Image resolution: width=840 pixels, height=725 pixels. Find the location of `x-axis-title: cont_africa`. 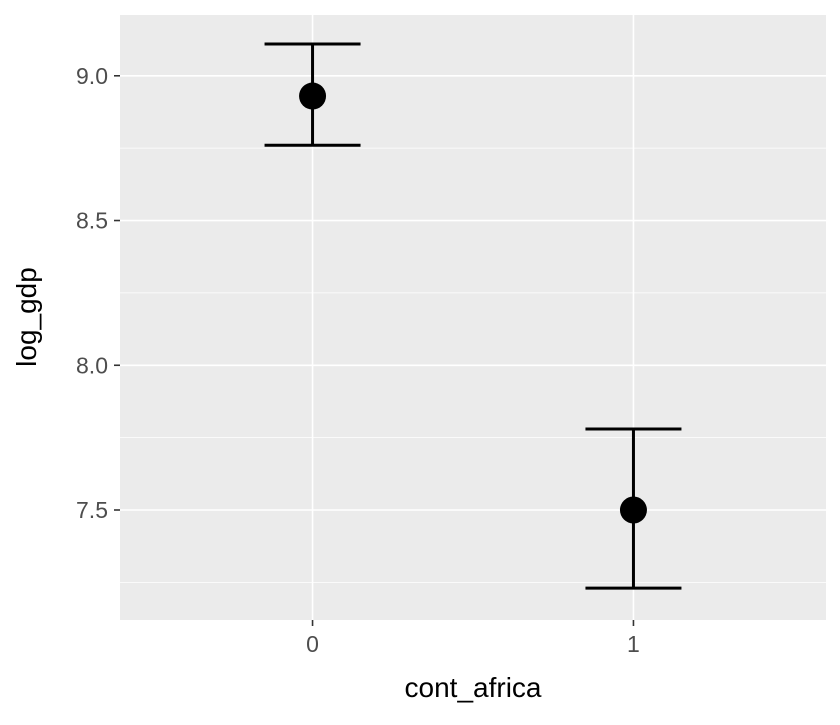

x-axis-title: cont_africa is located at coordinates (473, 687).